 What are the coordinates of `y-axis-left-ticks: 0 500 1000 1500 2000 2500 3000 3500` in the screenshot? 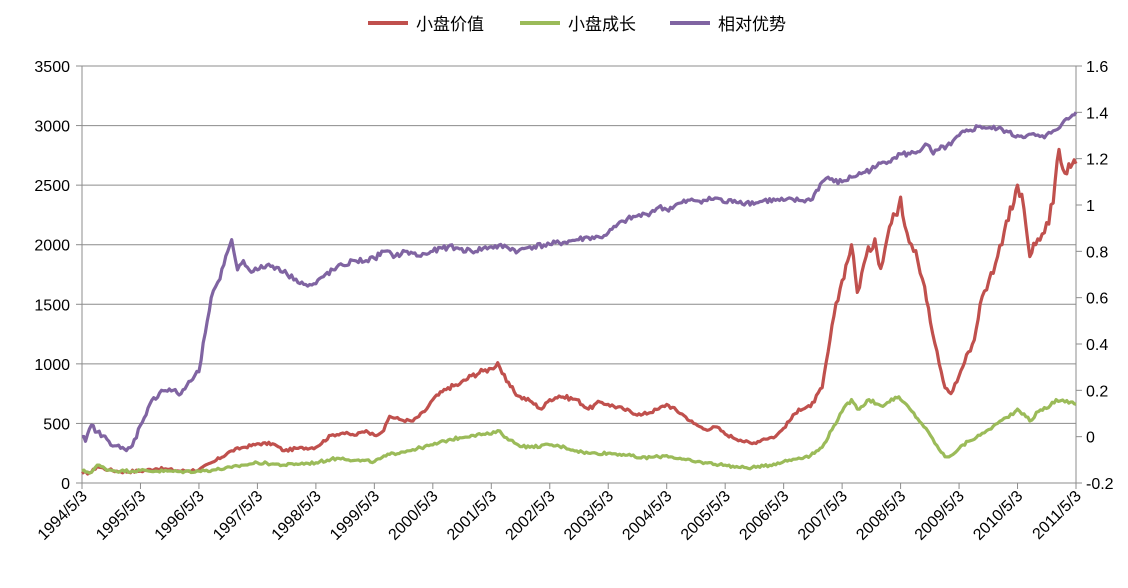 It's located at (58, 276).